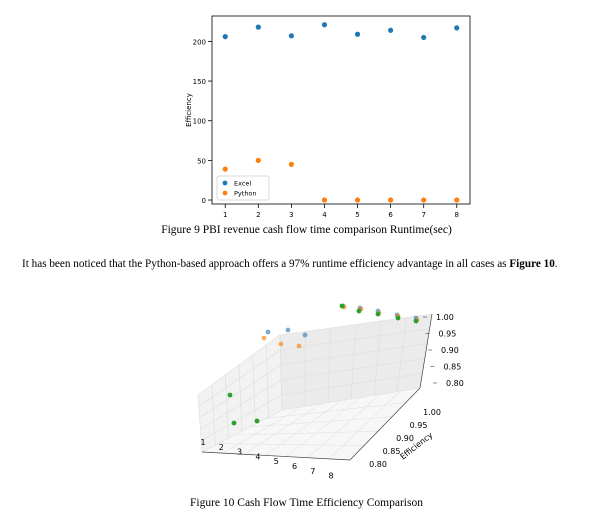 This screenshot has width=613, height=518. What do you see at coordinates (426, 351) in the screenshot?
I see `z-axis-line` at bounding box center [426, 351].